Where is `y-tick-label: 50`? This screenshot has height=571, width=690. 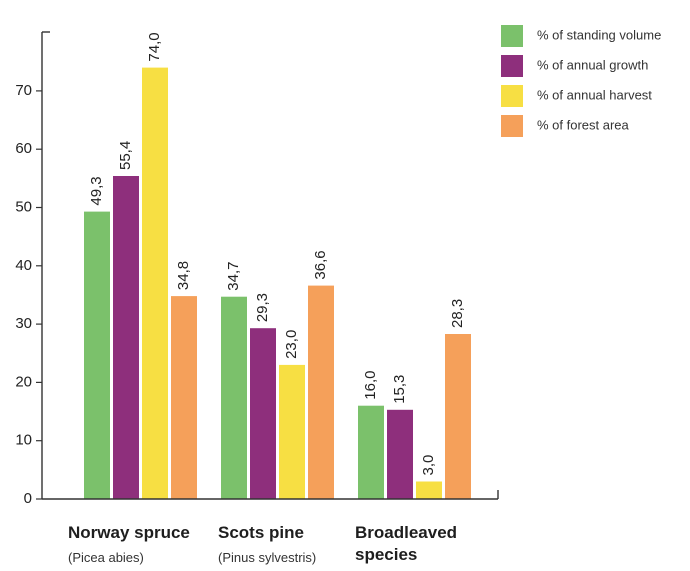
y-tick-label: 50 is located at coordinates (23, 206).